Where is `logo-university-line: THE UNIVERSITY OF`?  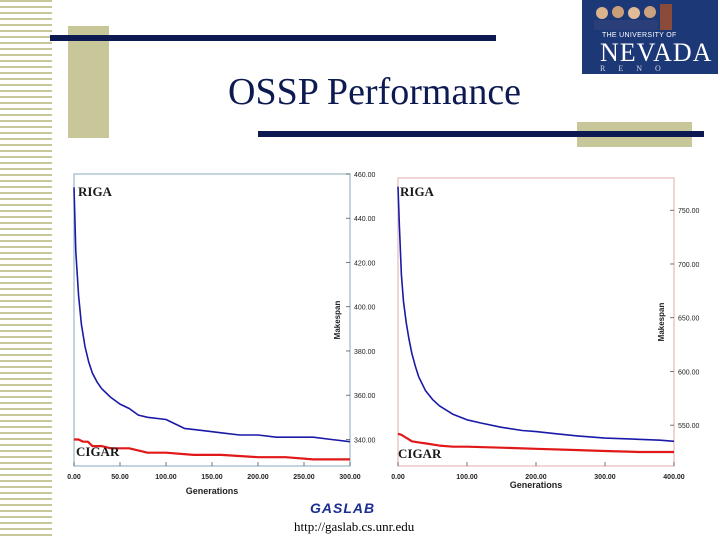 logo-university-line: THE UNIVERSITY OF is located at coordinates (639, 35).